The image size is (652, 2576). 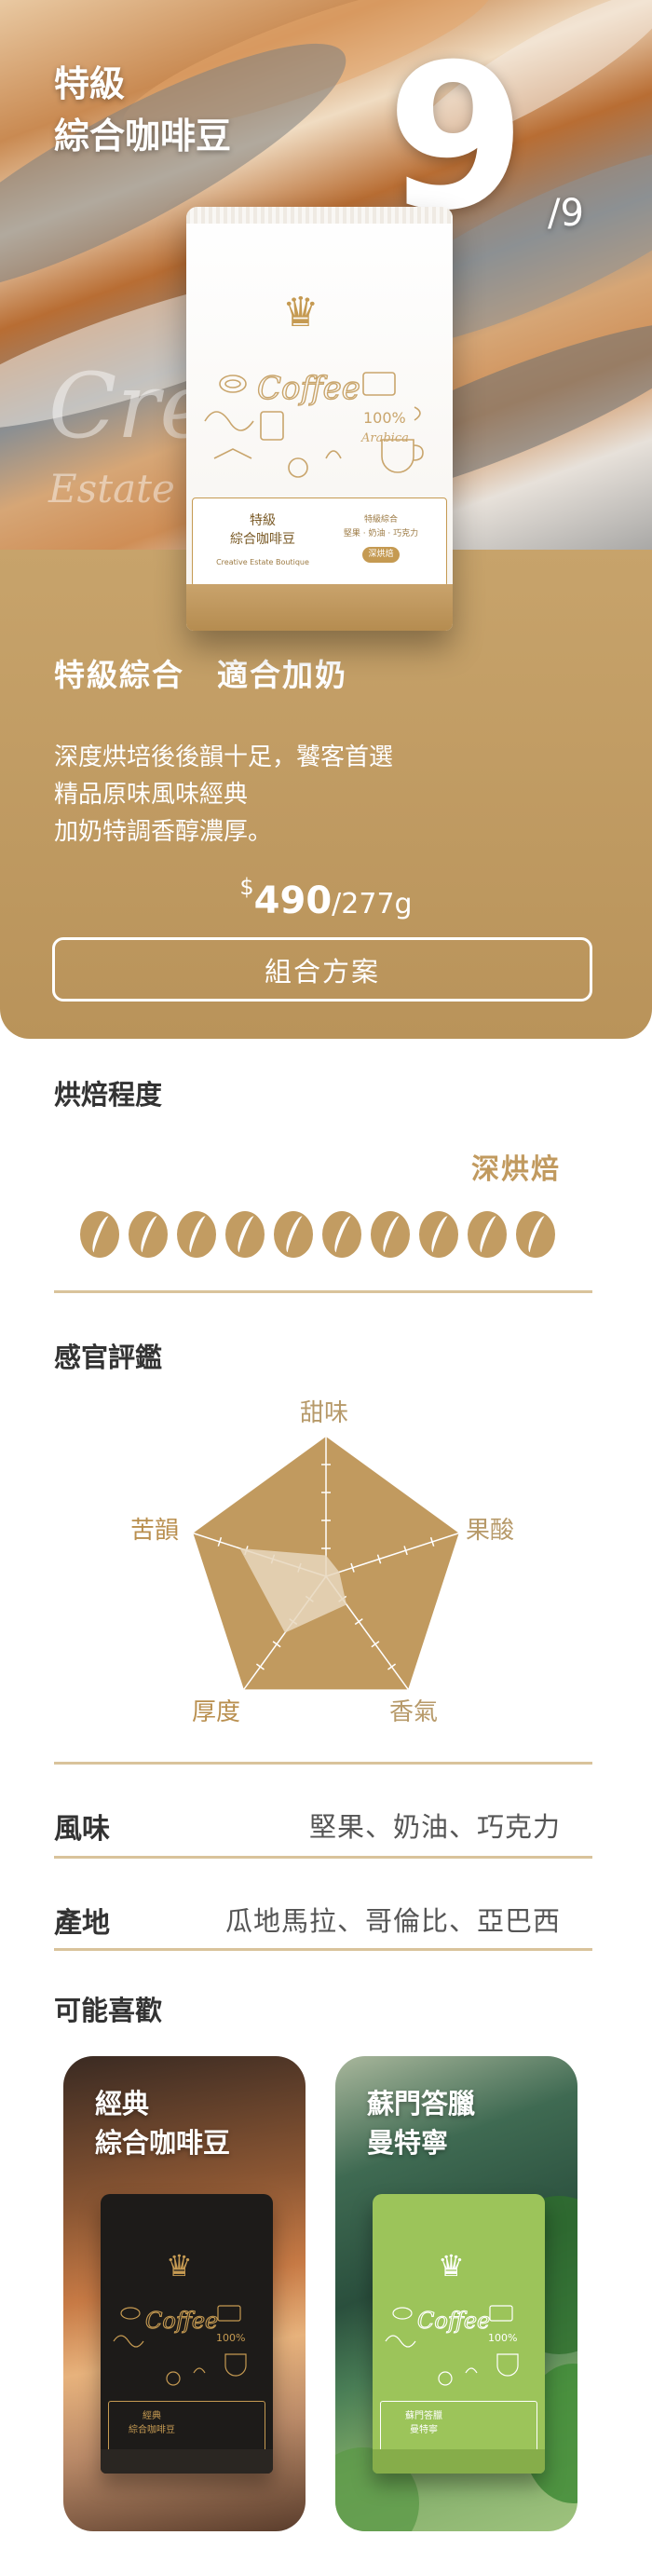 What do you see at coordinates (434, 1827) in the screenshot?
I see `flavor-value: 堅果、奶油、巧克力` at bounding box center [434, 1827].